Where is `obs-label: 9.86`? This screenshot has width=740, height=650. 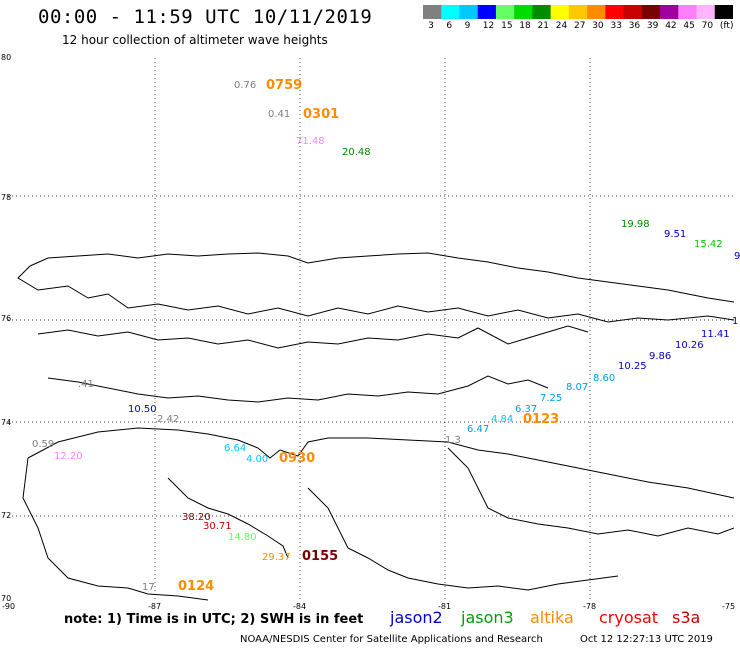 obs-label: 9.86 is located at coordinates (660, 356).